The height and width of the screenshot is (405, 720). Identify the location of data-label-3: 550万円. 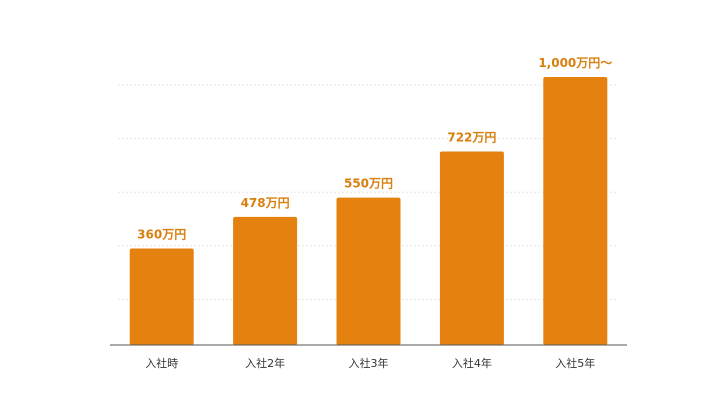
(368, 184).